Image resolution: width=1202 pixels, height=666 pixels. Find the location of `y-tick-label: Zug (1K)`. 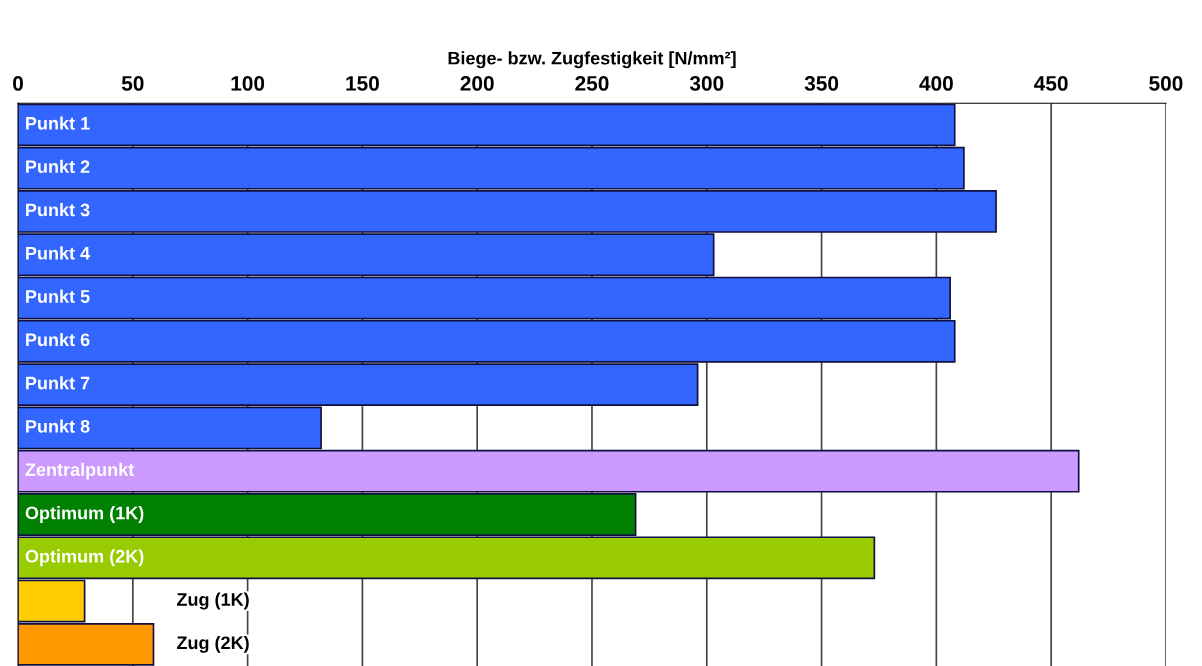

y-tick-label: Zug (1K) is located at coordinates (212, 601).